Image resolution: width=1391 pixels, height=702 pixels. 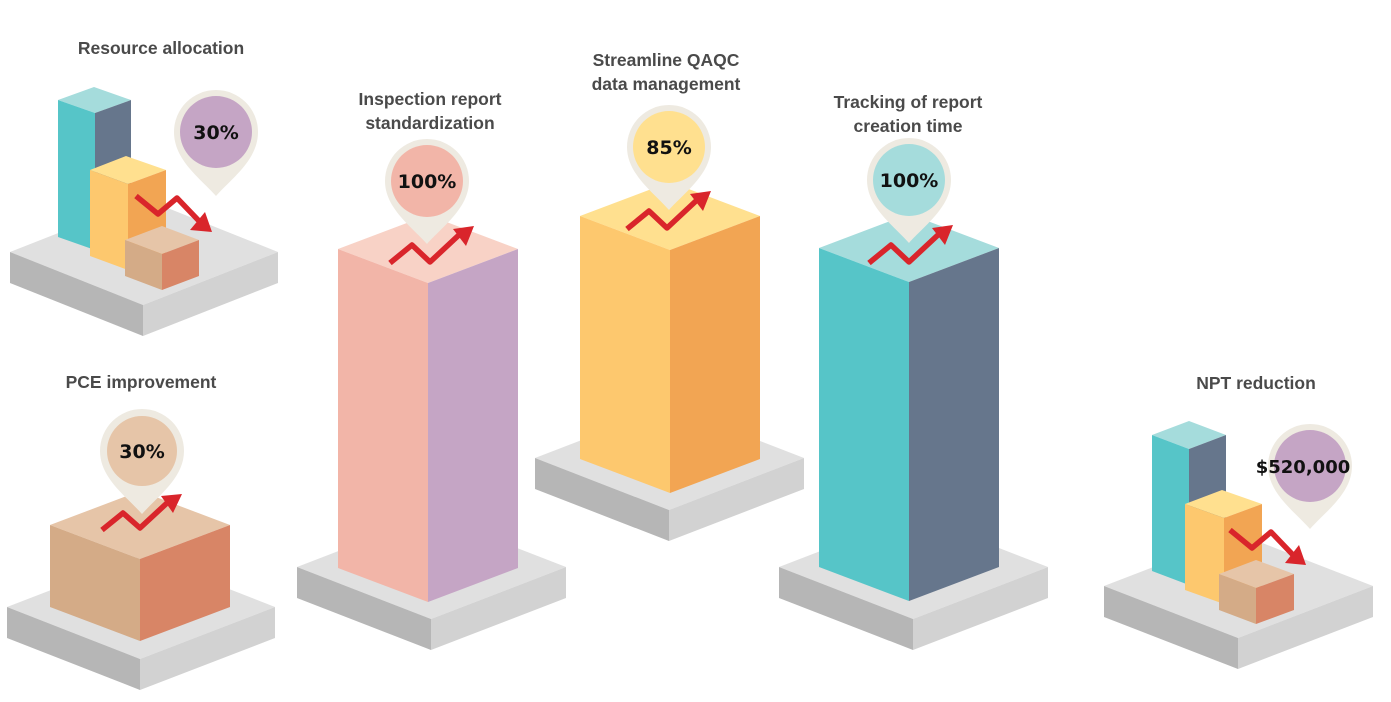 I want to click on streamline-qaqc-label-line-1: Streamline QAQC, so click(x=666, y=60).